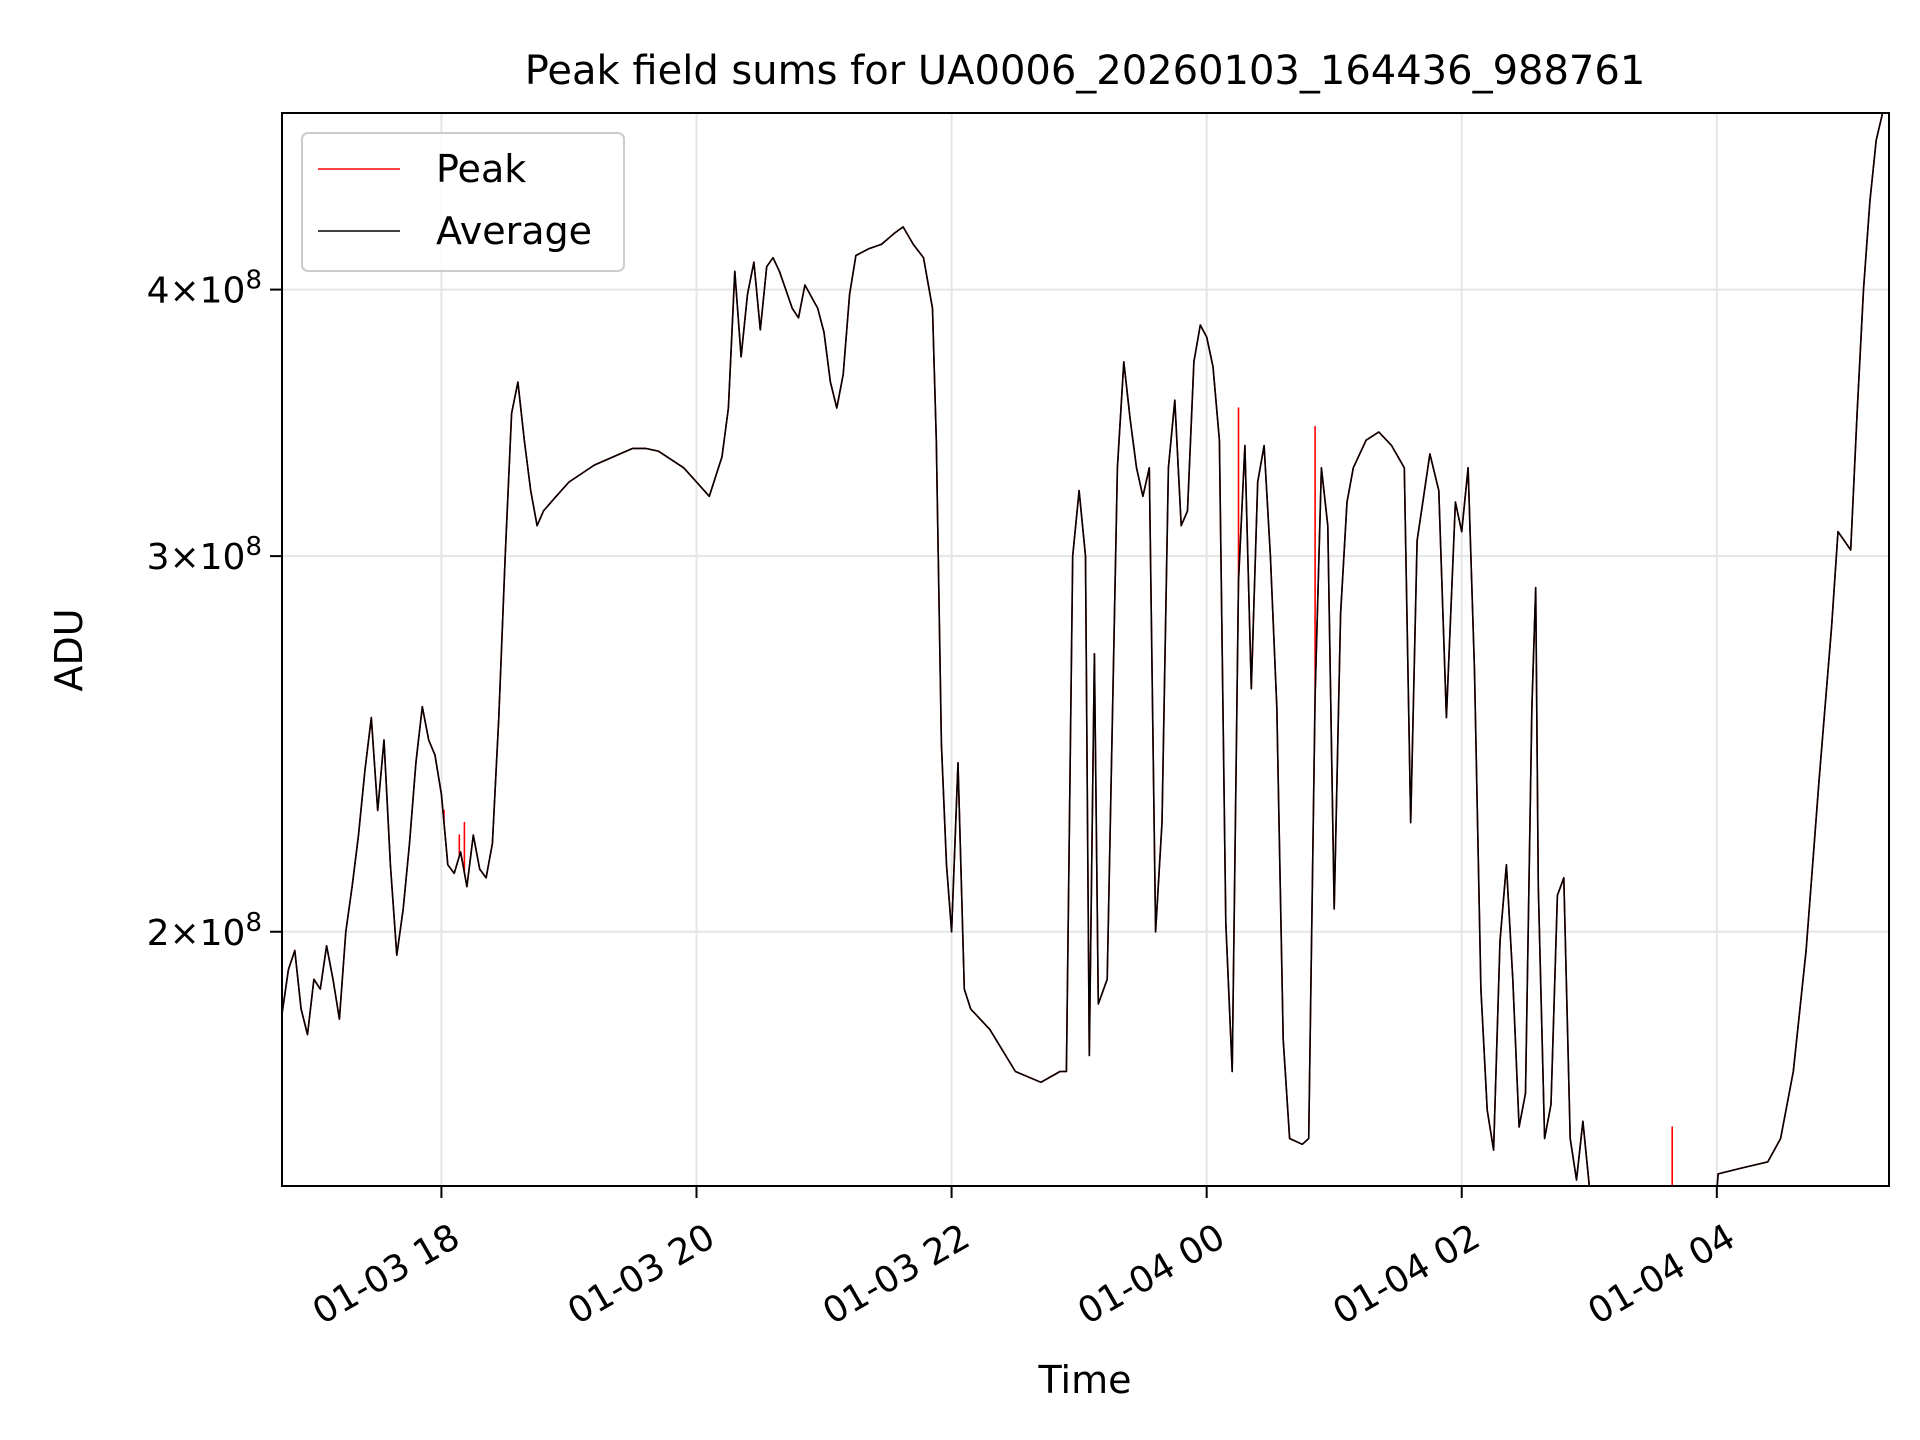  I want to click on y-axis-ticks: 2×10⁸ 3×10⁸ 4×10⁸, so click(214, 610).